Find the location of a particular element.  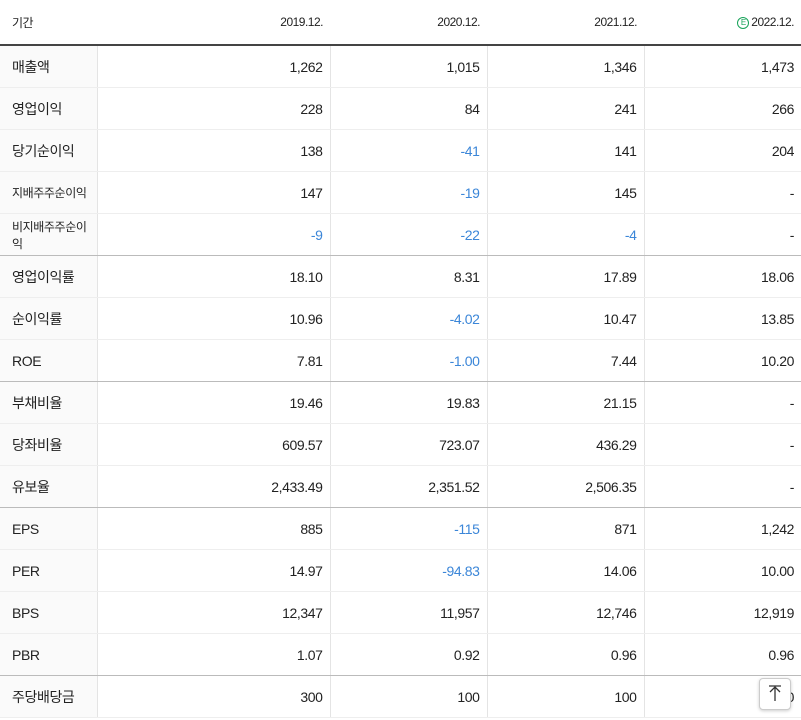

value-cell: 2,506.35 is located at coordinates (565, 486).